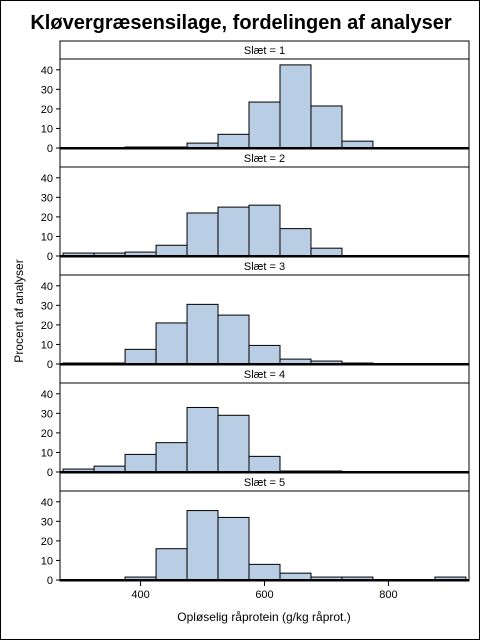 The image size is (480, 641). What do you see at coordinates (19, 310) in the screenshot?
I see `y-axis-label: Procent af analyser` at bounding box center [19, 310].